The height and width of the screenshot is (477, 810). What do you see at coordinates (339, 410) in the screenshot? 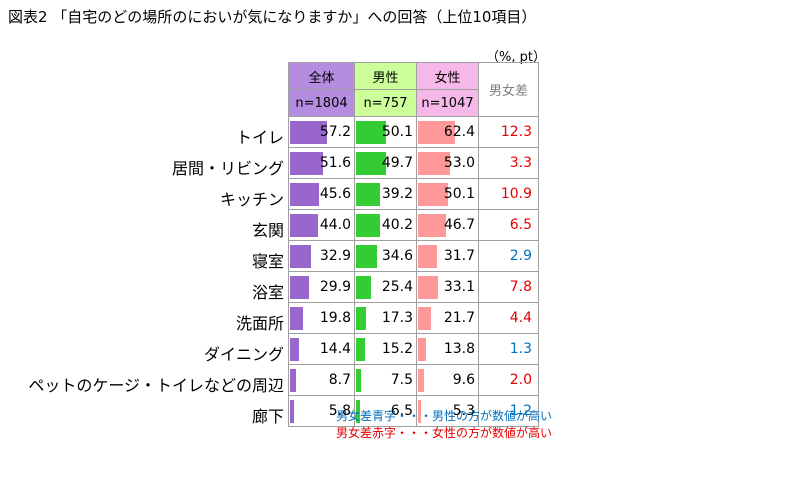
I see `data-label: 5.8` at bounding box center [339, 410].